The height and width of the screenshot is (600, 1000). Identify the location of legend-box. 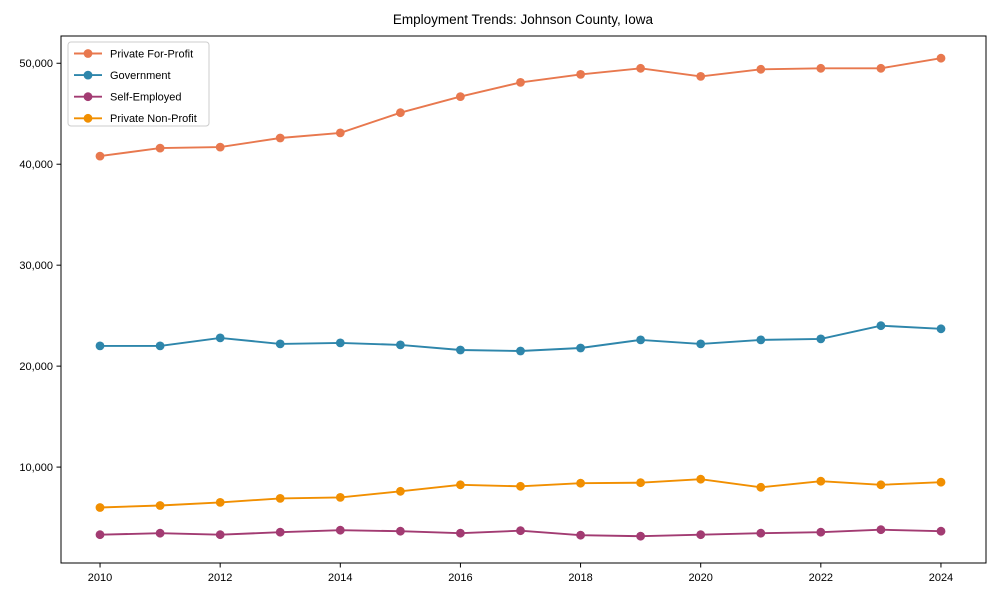
(138, 84).